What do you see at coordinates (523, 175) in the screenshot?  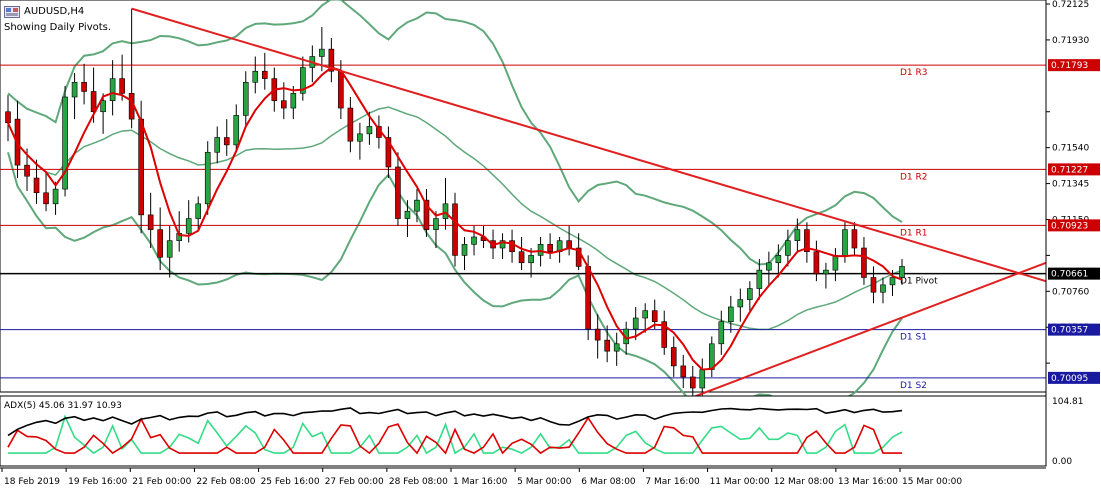 I see `pivot-level: D1 R2` at bounding box center [523, 175].